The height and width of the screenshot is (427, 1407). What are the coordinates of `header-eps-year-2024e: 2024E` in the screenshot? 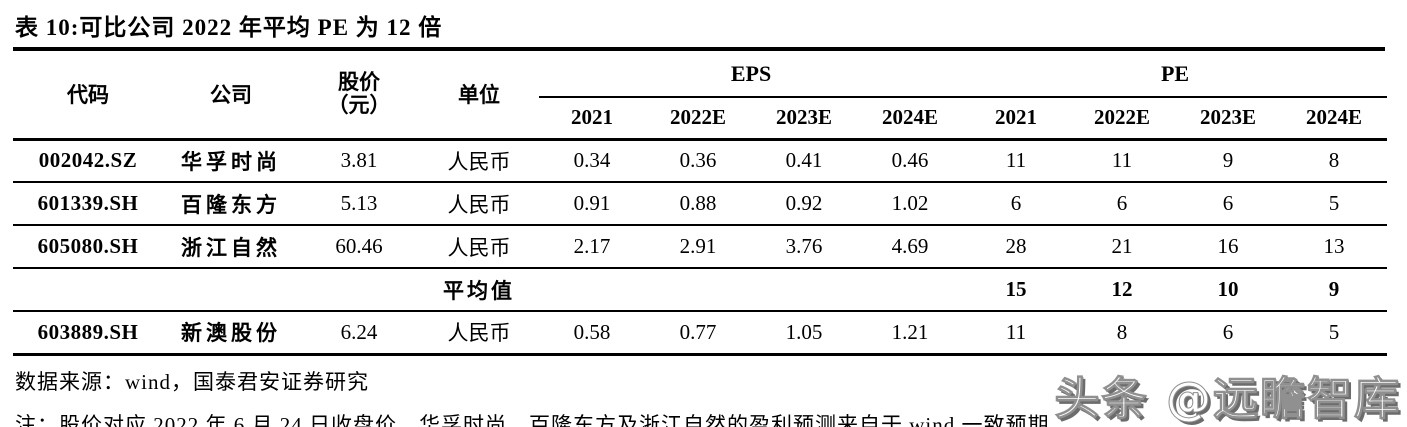 It's located at (910, 117).